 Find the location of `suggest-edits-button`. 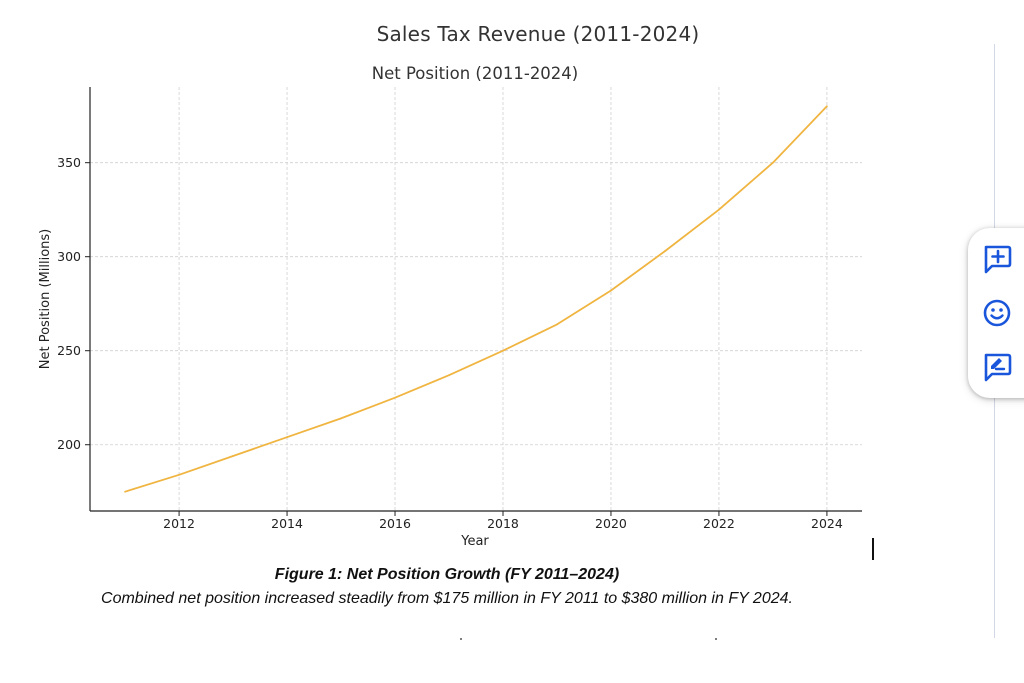

suggest-edits-button is located at coordinates (997, 367).